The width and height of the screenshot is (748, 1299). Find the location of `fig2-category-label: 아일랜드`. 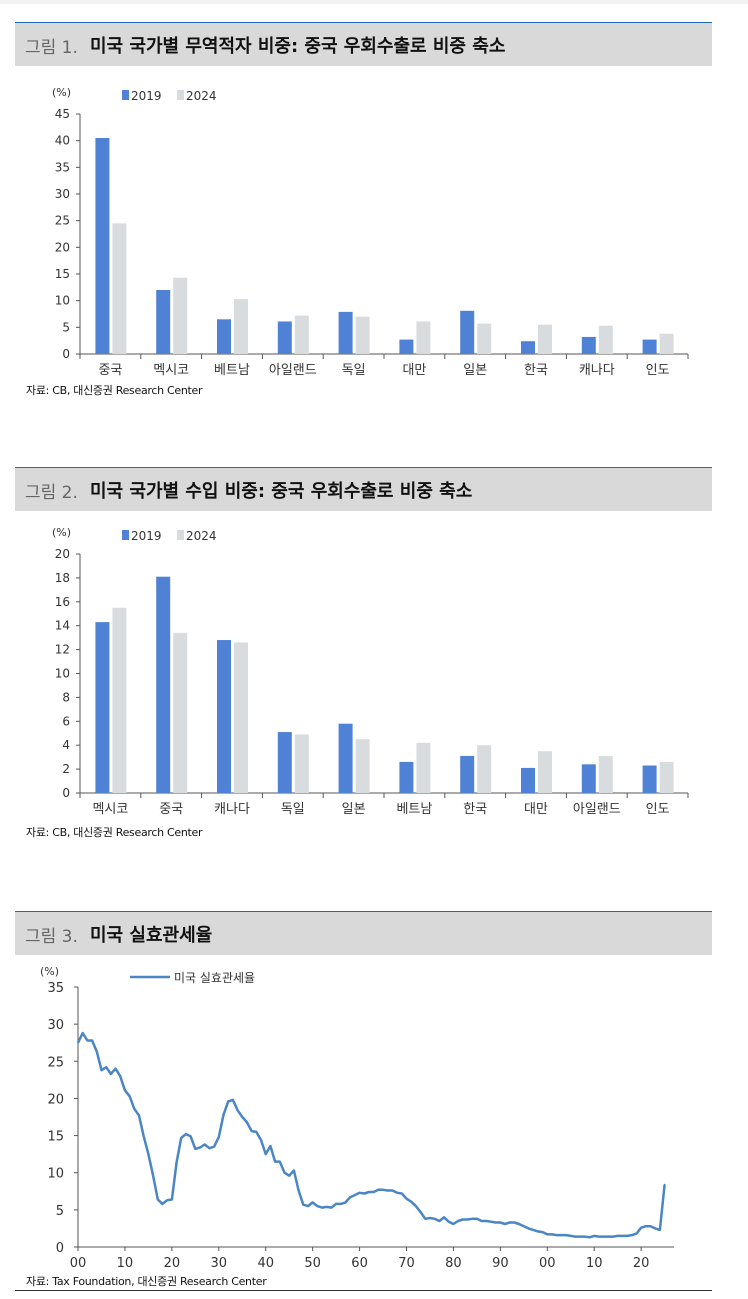

fig2-category-label: 아일랜드 is located at coordinates (597, 809).